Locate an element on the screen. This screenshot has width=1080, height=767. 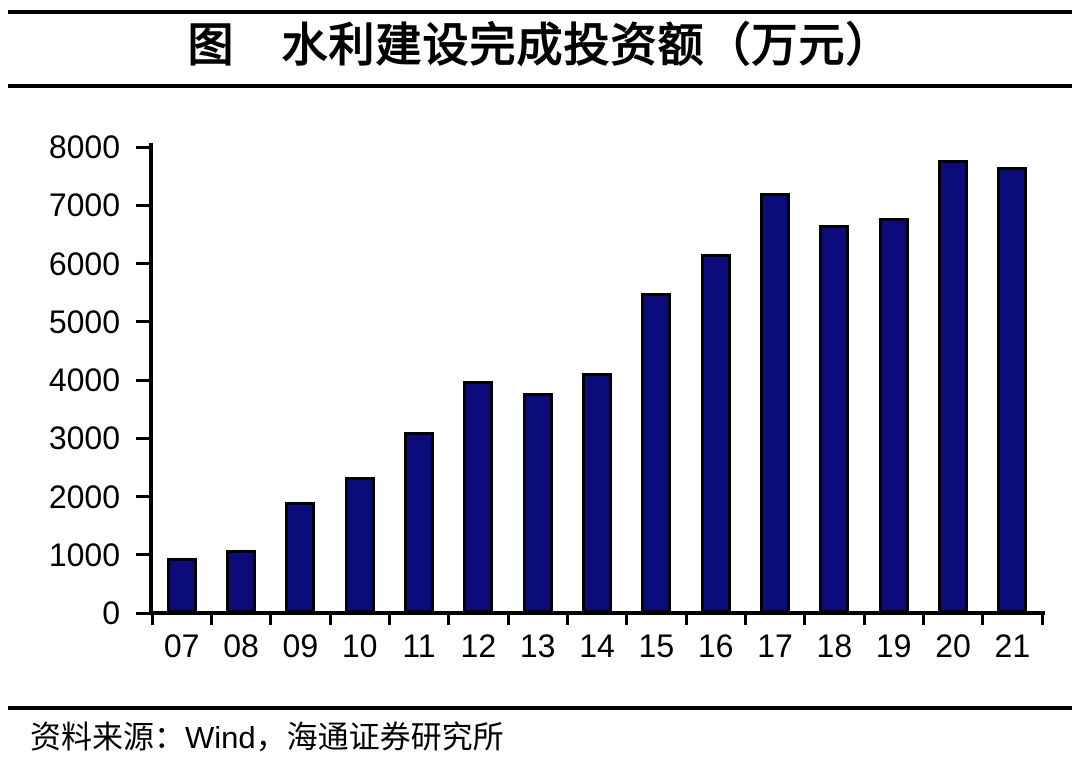
y-axis-tick-label: 7000 is located at coordinates (84, 205).